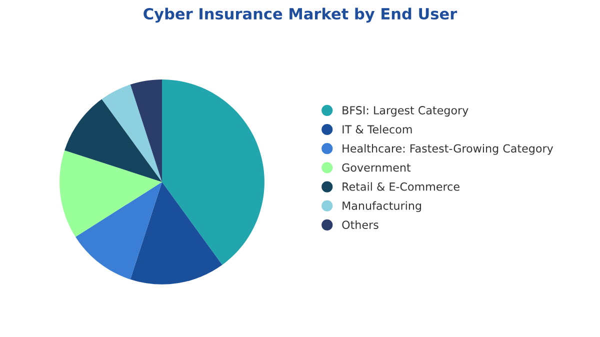 The width and height of the screenshot is (600, 337). I want to click on chart-title: Cyber Insurance Market by End User, so click(301, 15).